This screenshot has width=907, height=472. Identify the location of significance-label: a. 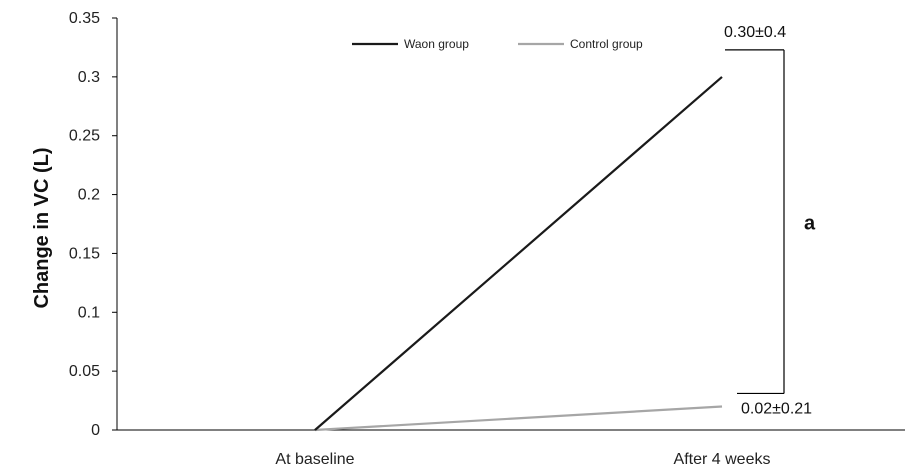
(810, 224).